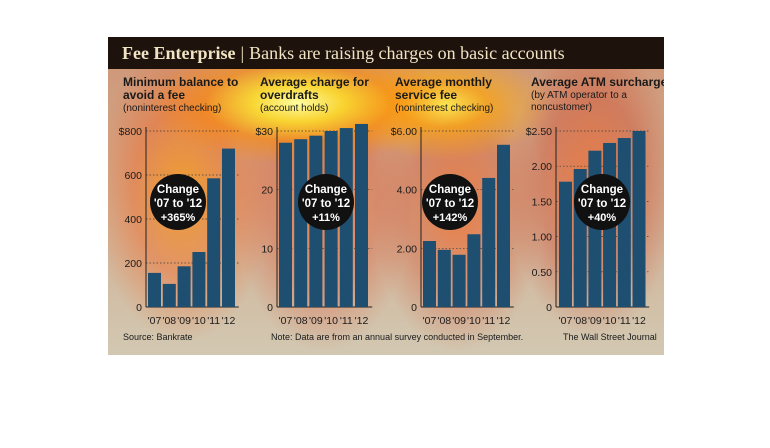 The image size is (770, 448). Describe the element at coordinates (539, 132) in the screenshot. I see `y-tick-label: $2.50` at that location.